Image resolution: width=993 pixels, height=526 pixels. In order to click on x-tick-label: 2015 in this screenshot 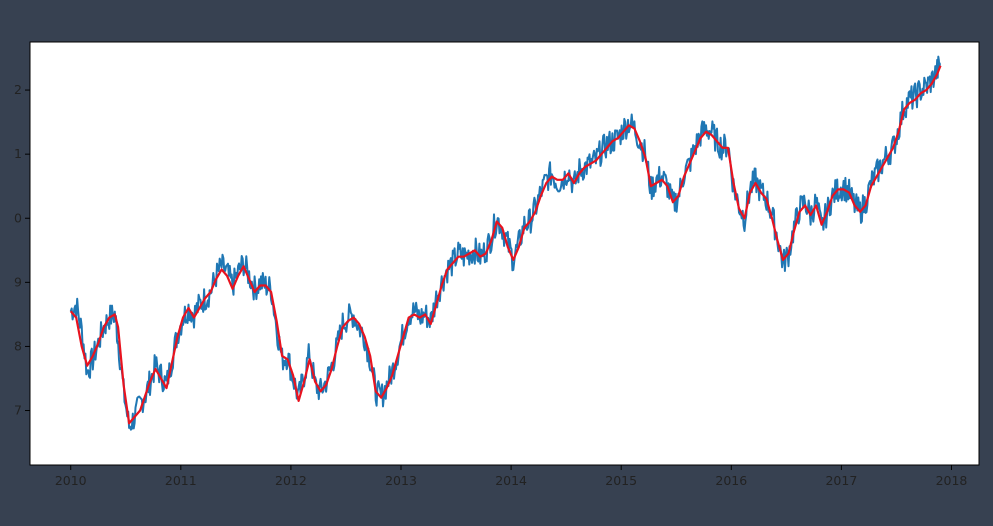, I will do `click(621, 480)`.